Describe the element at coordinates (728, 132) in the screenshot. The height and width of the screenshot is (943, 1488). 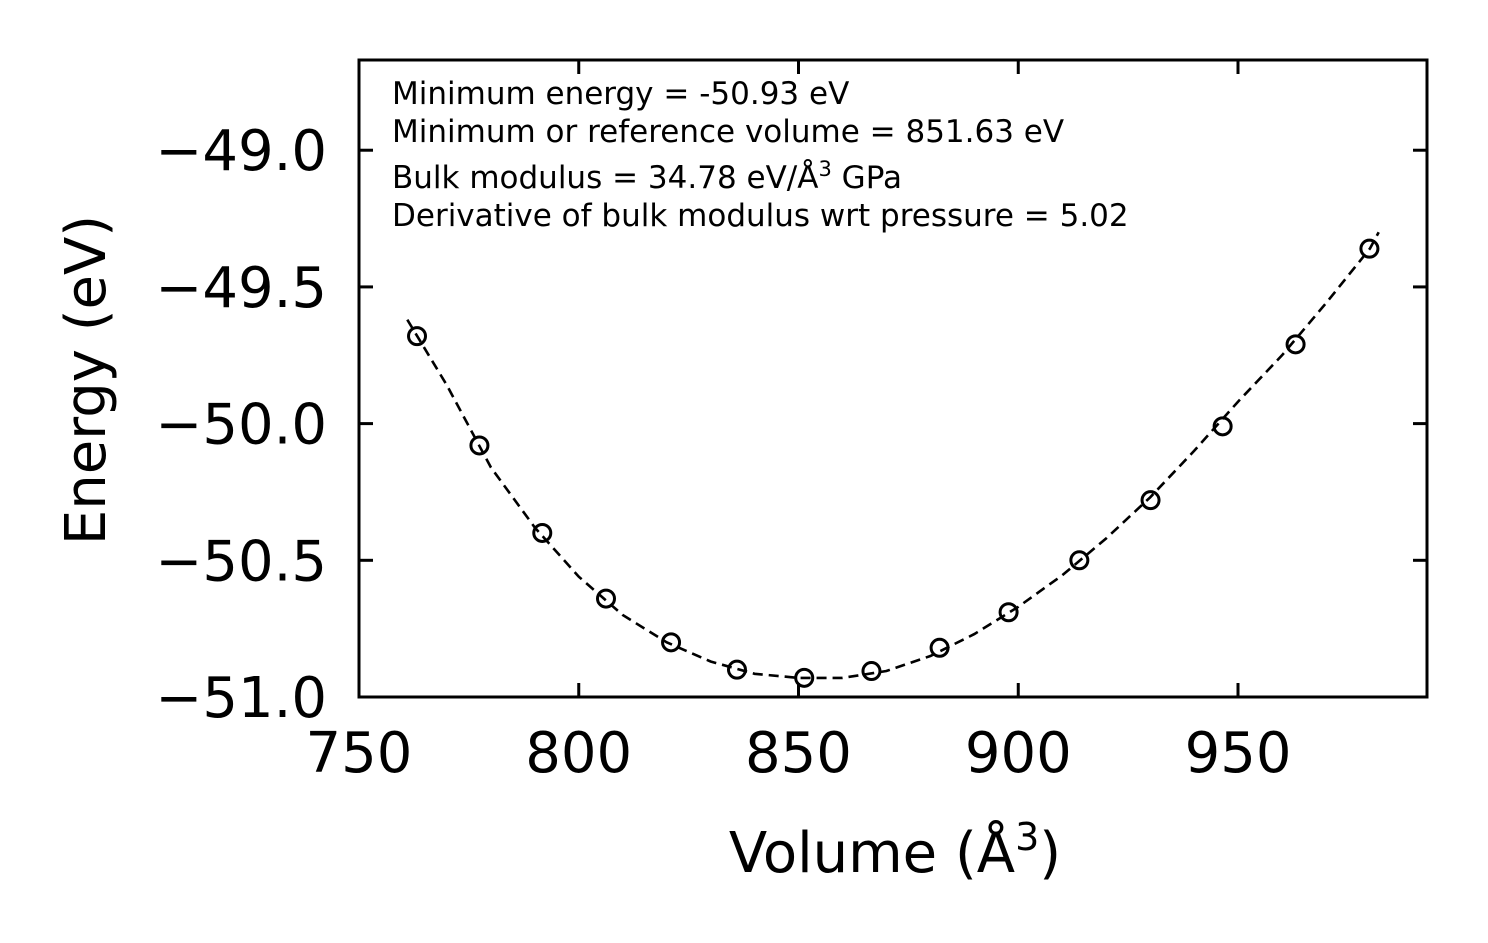
I see `annotation-min-volume: Minimum or reference volume = 851.63 eV` at that location.